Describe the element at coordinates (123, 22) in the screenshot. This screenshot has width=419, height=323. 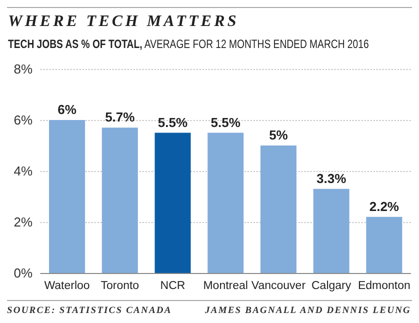
I see `chart-title: WHERE TECH MATTERS` at that location.